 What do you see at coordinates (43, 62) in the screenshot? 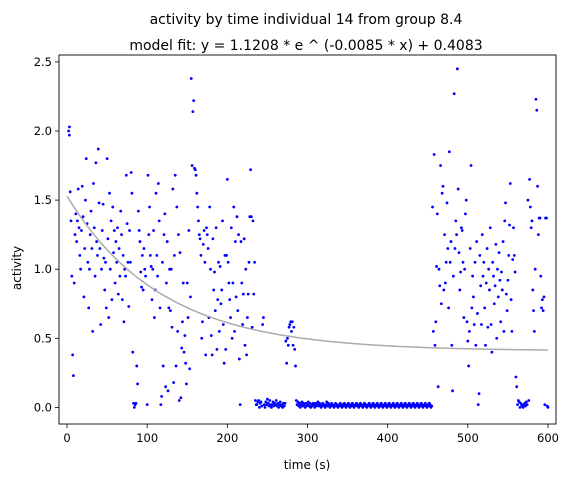
I see `y-tick-label: 2.5` at bounding box center [43, 62].